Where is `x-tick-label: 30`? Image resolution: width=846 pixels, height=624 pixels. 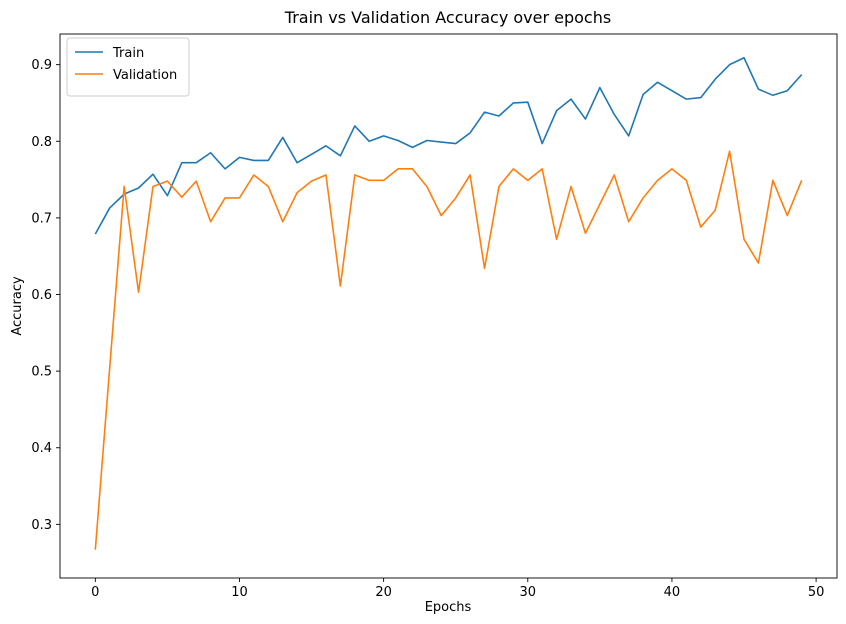 x-tick-label: 30 is located at coordinates (528, 592).